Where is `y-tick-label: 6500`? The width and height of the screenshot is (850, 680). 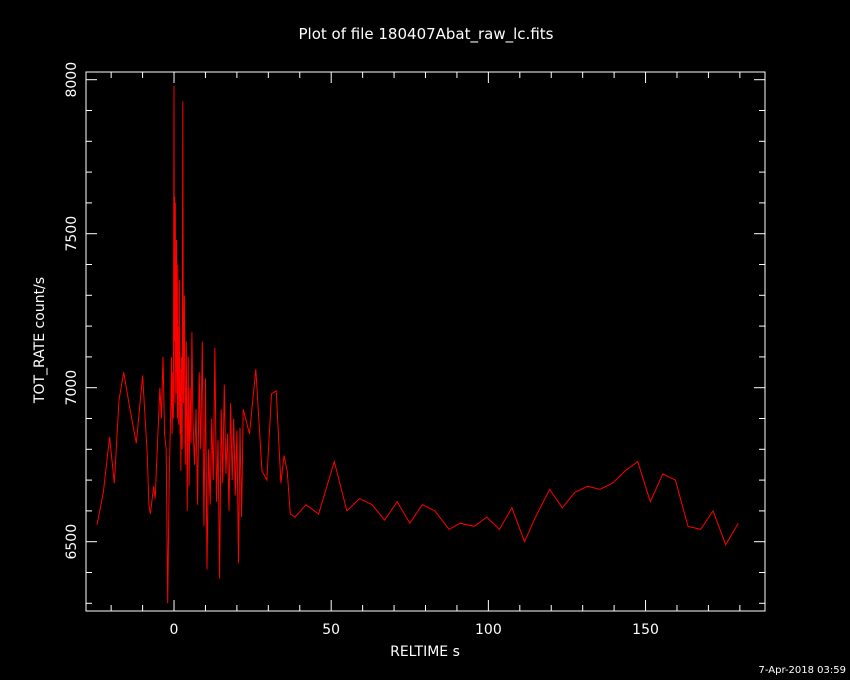 y-tick-label: 6500 is located at coordinates (72, 542).